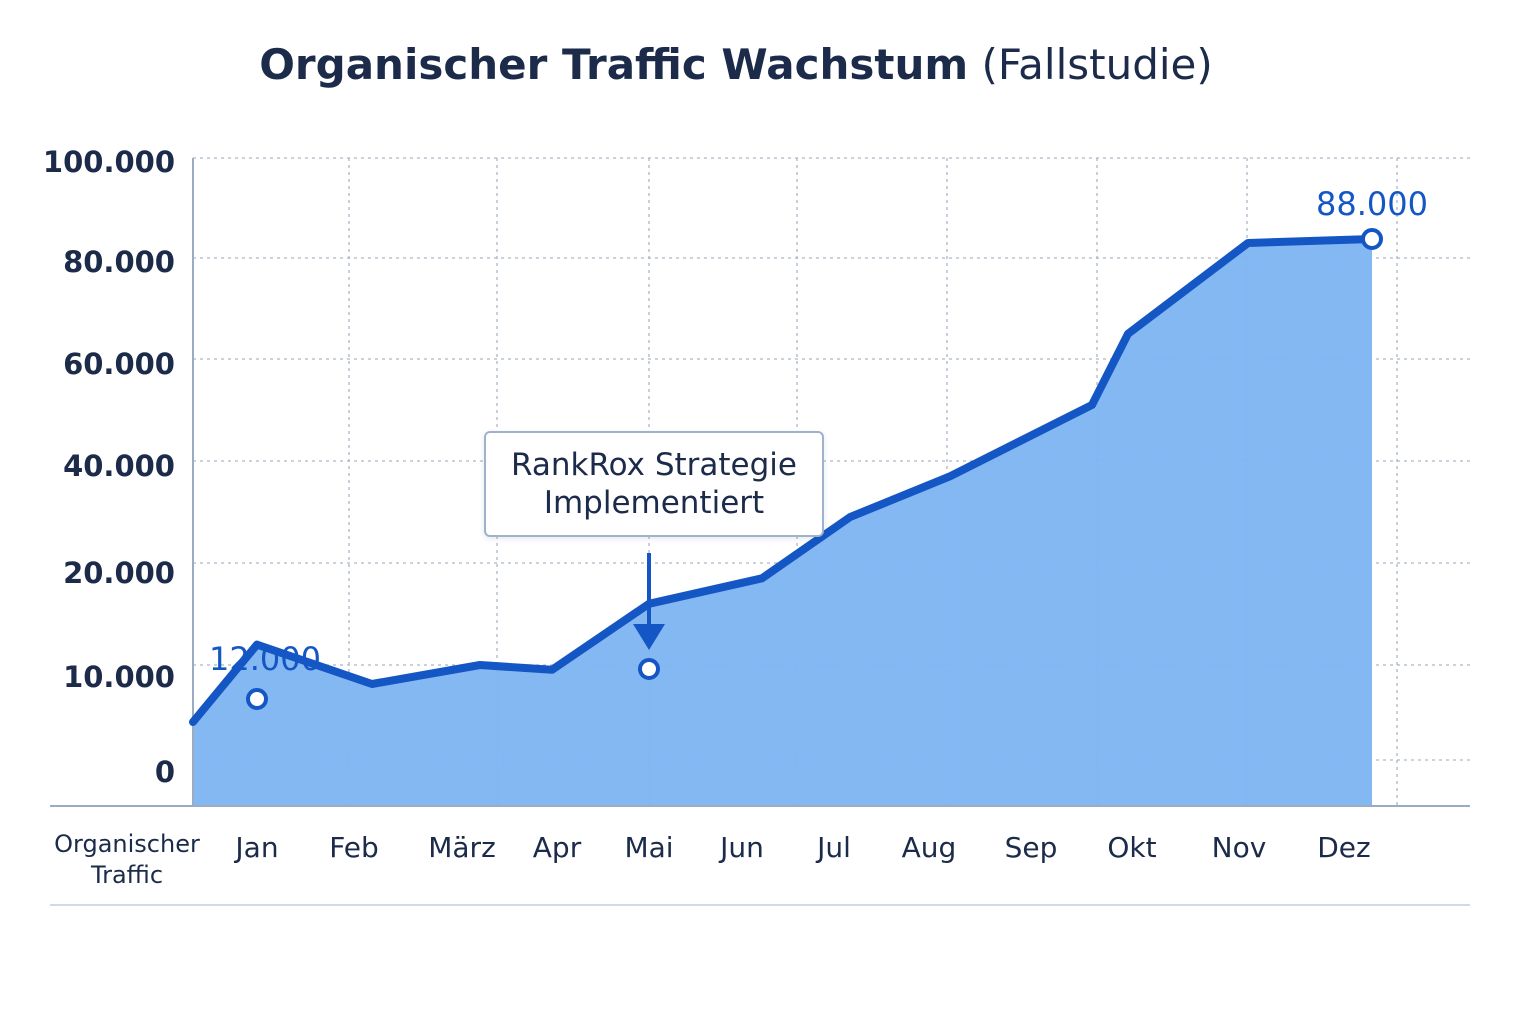 This screenshot has height=1024, width=1536. Describe the element at coordinates (255, 847) in the screenshot. I see `x-tick-label: Jan` at that location.